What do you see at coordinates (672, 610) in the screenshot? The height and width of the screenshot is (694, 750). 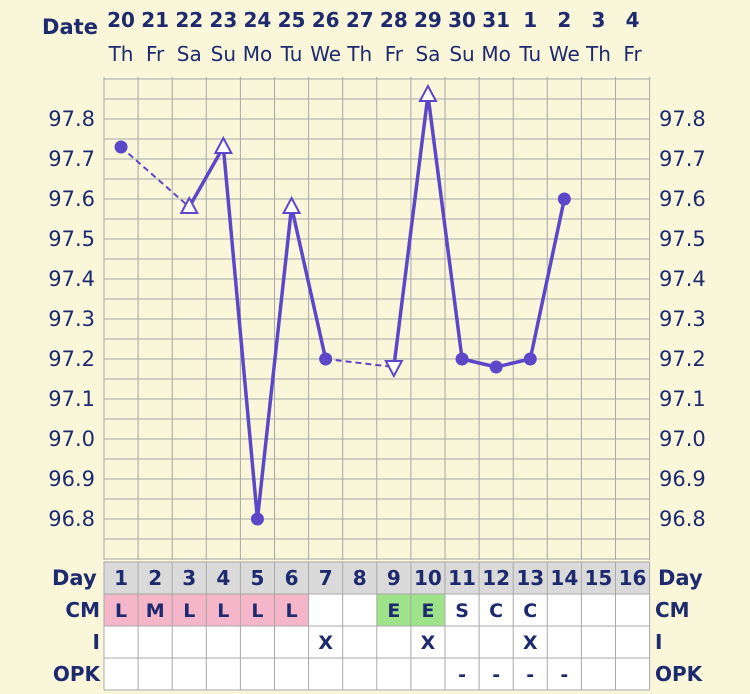 I see `row-label-right: CM` at bounding box center [672, 610].